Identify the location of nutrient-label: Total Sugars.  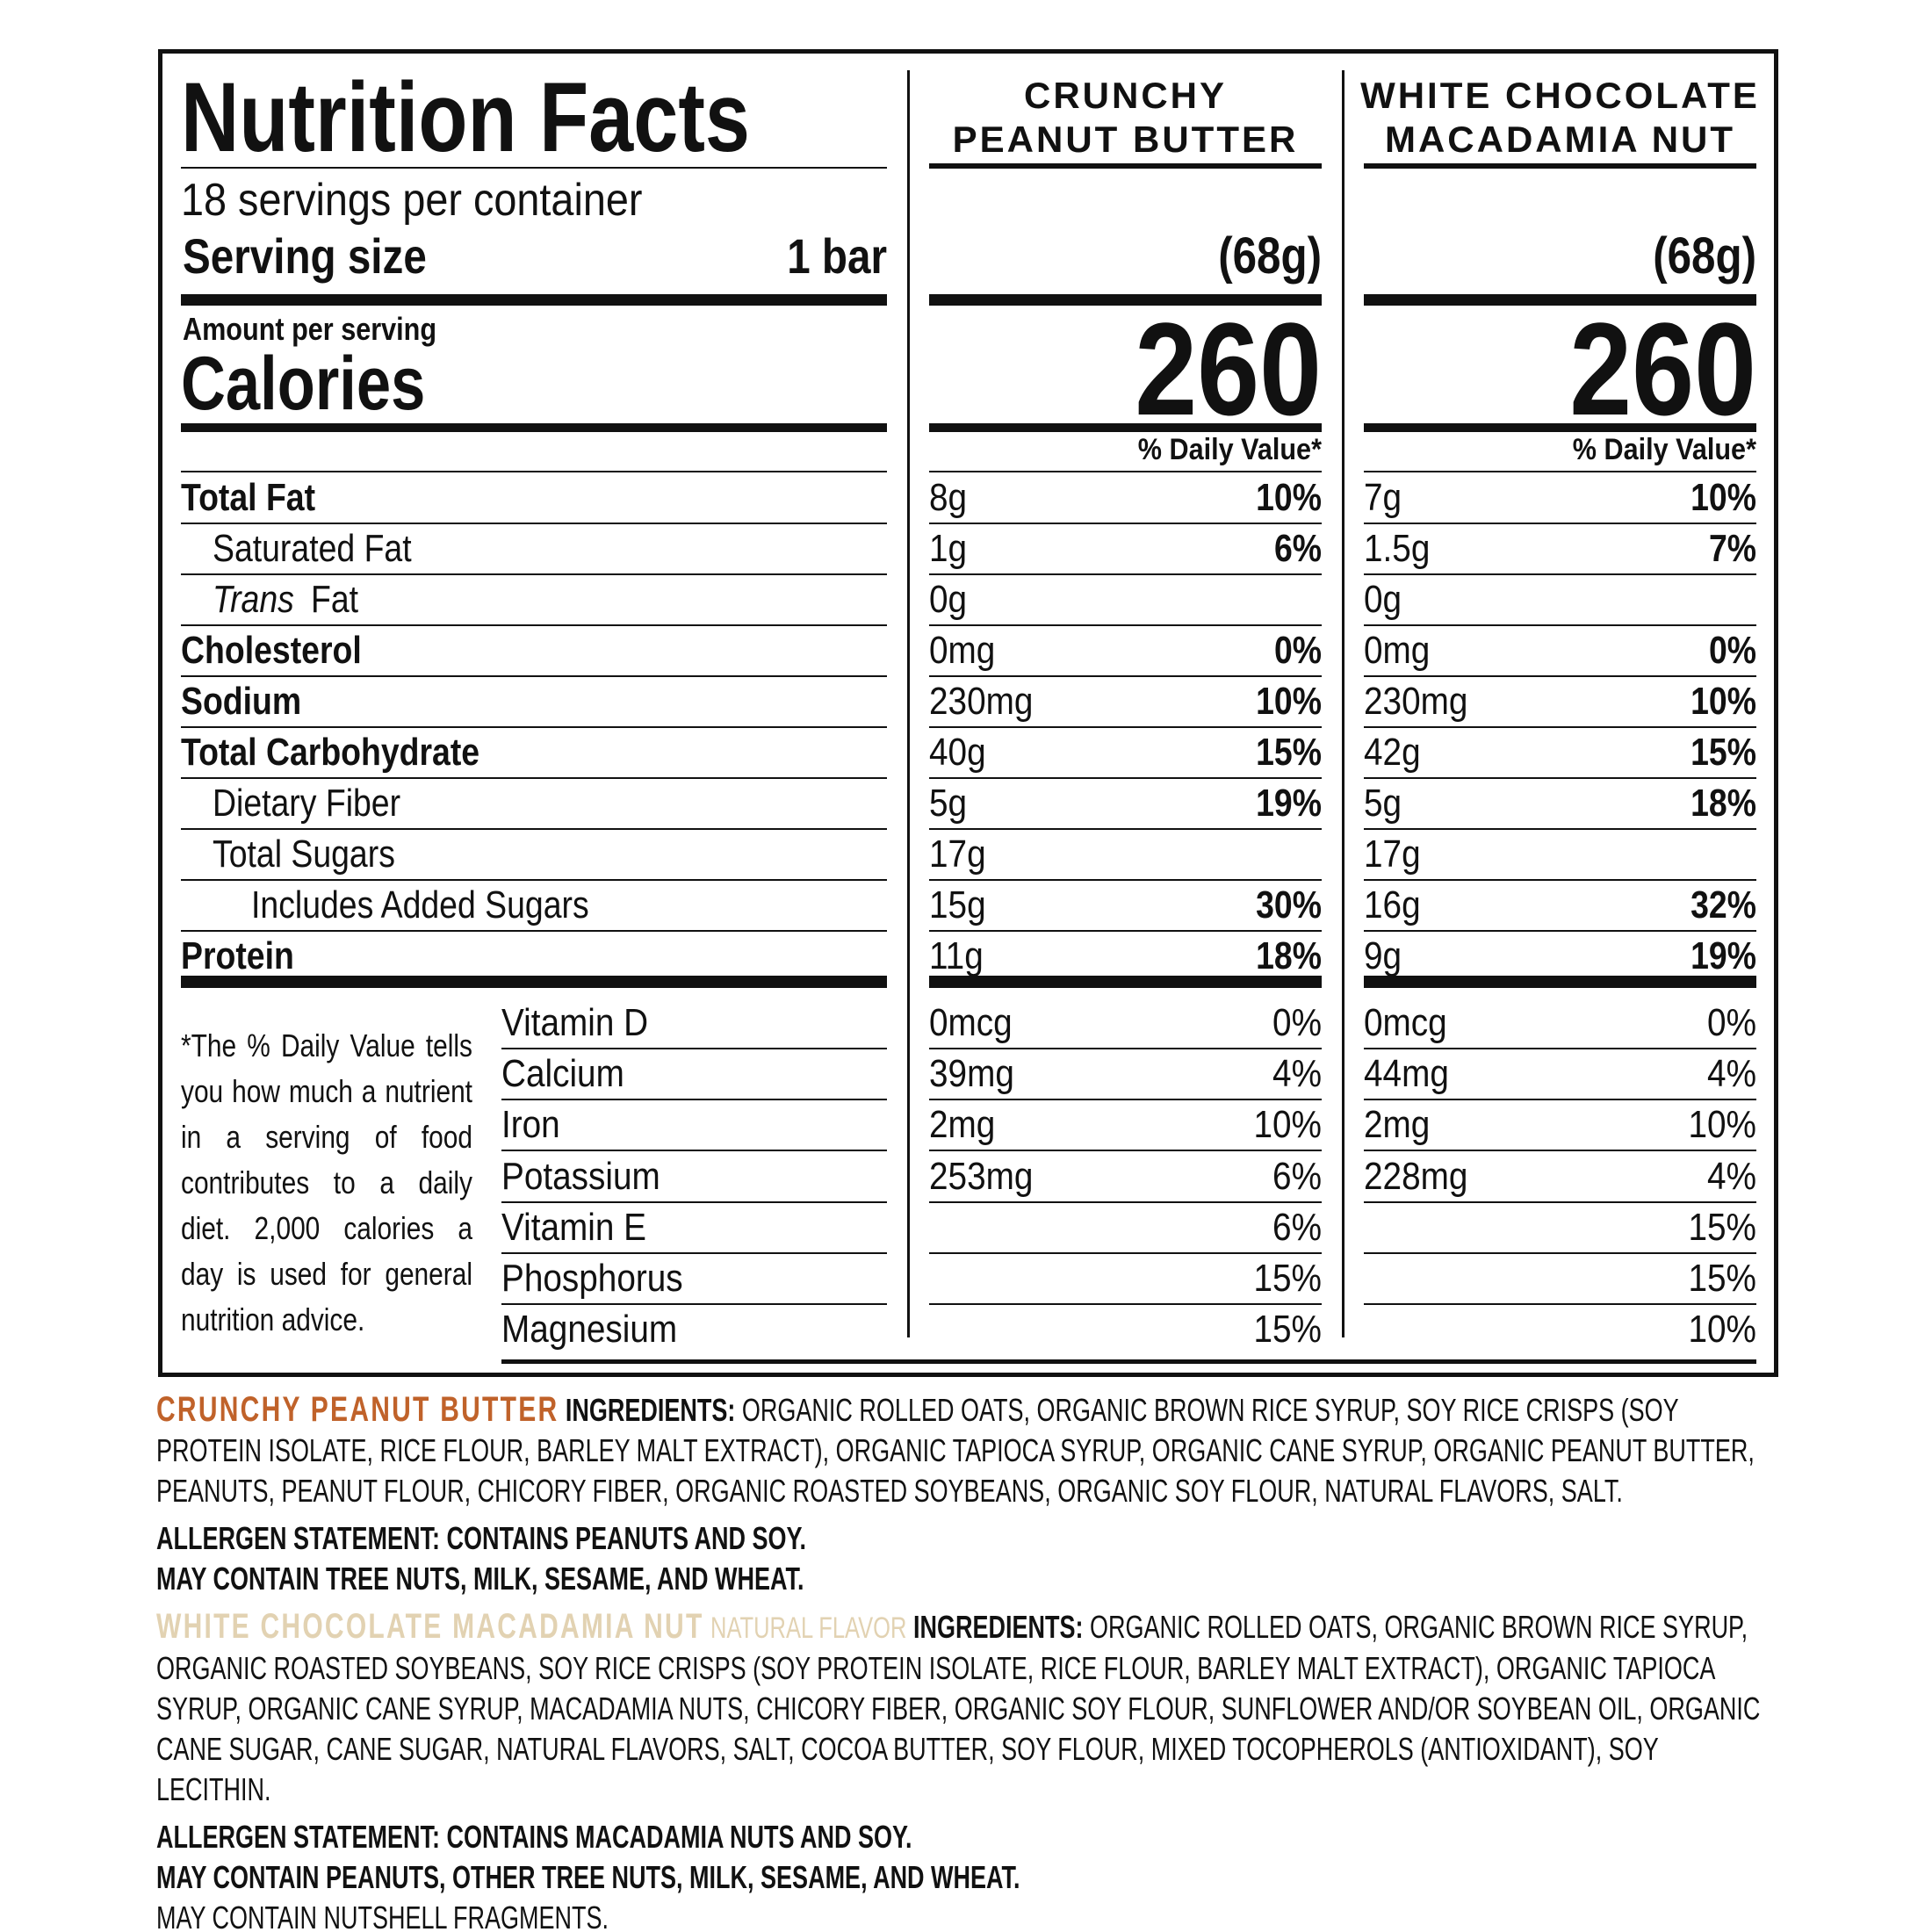
(304, 854).